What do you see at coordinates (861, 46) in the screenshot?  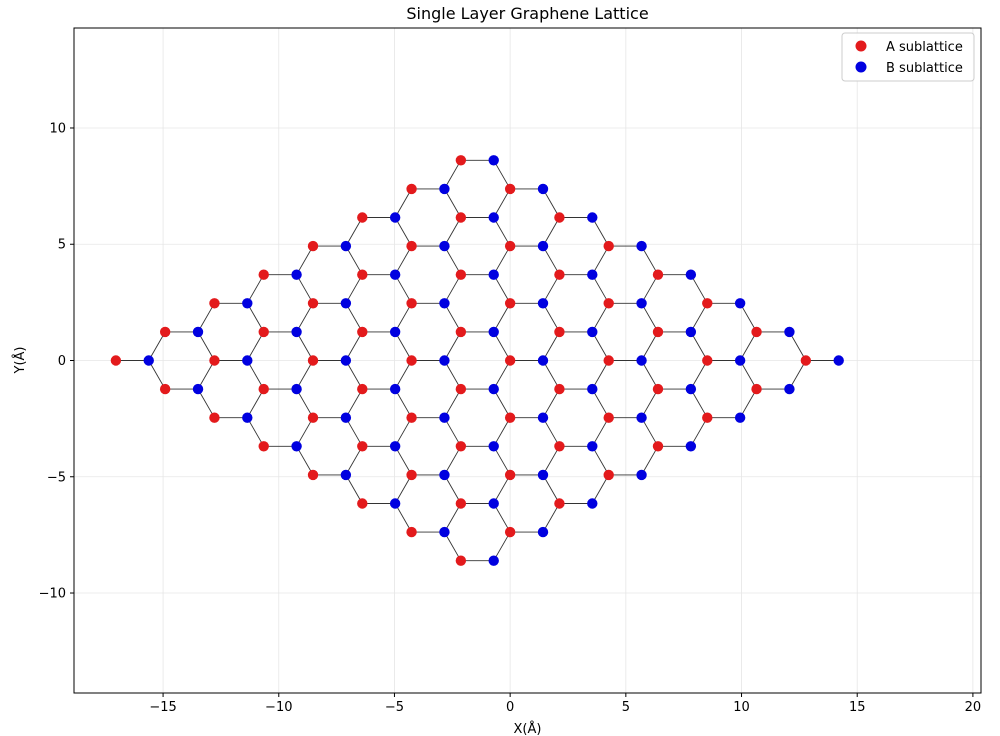 I see `legend-marker-a` at bounding box center [861, 46].